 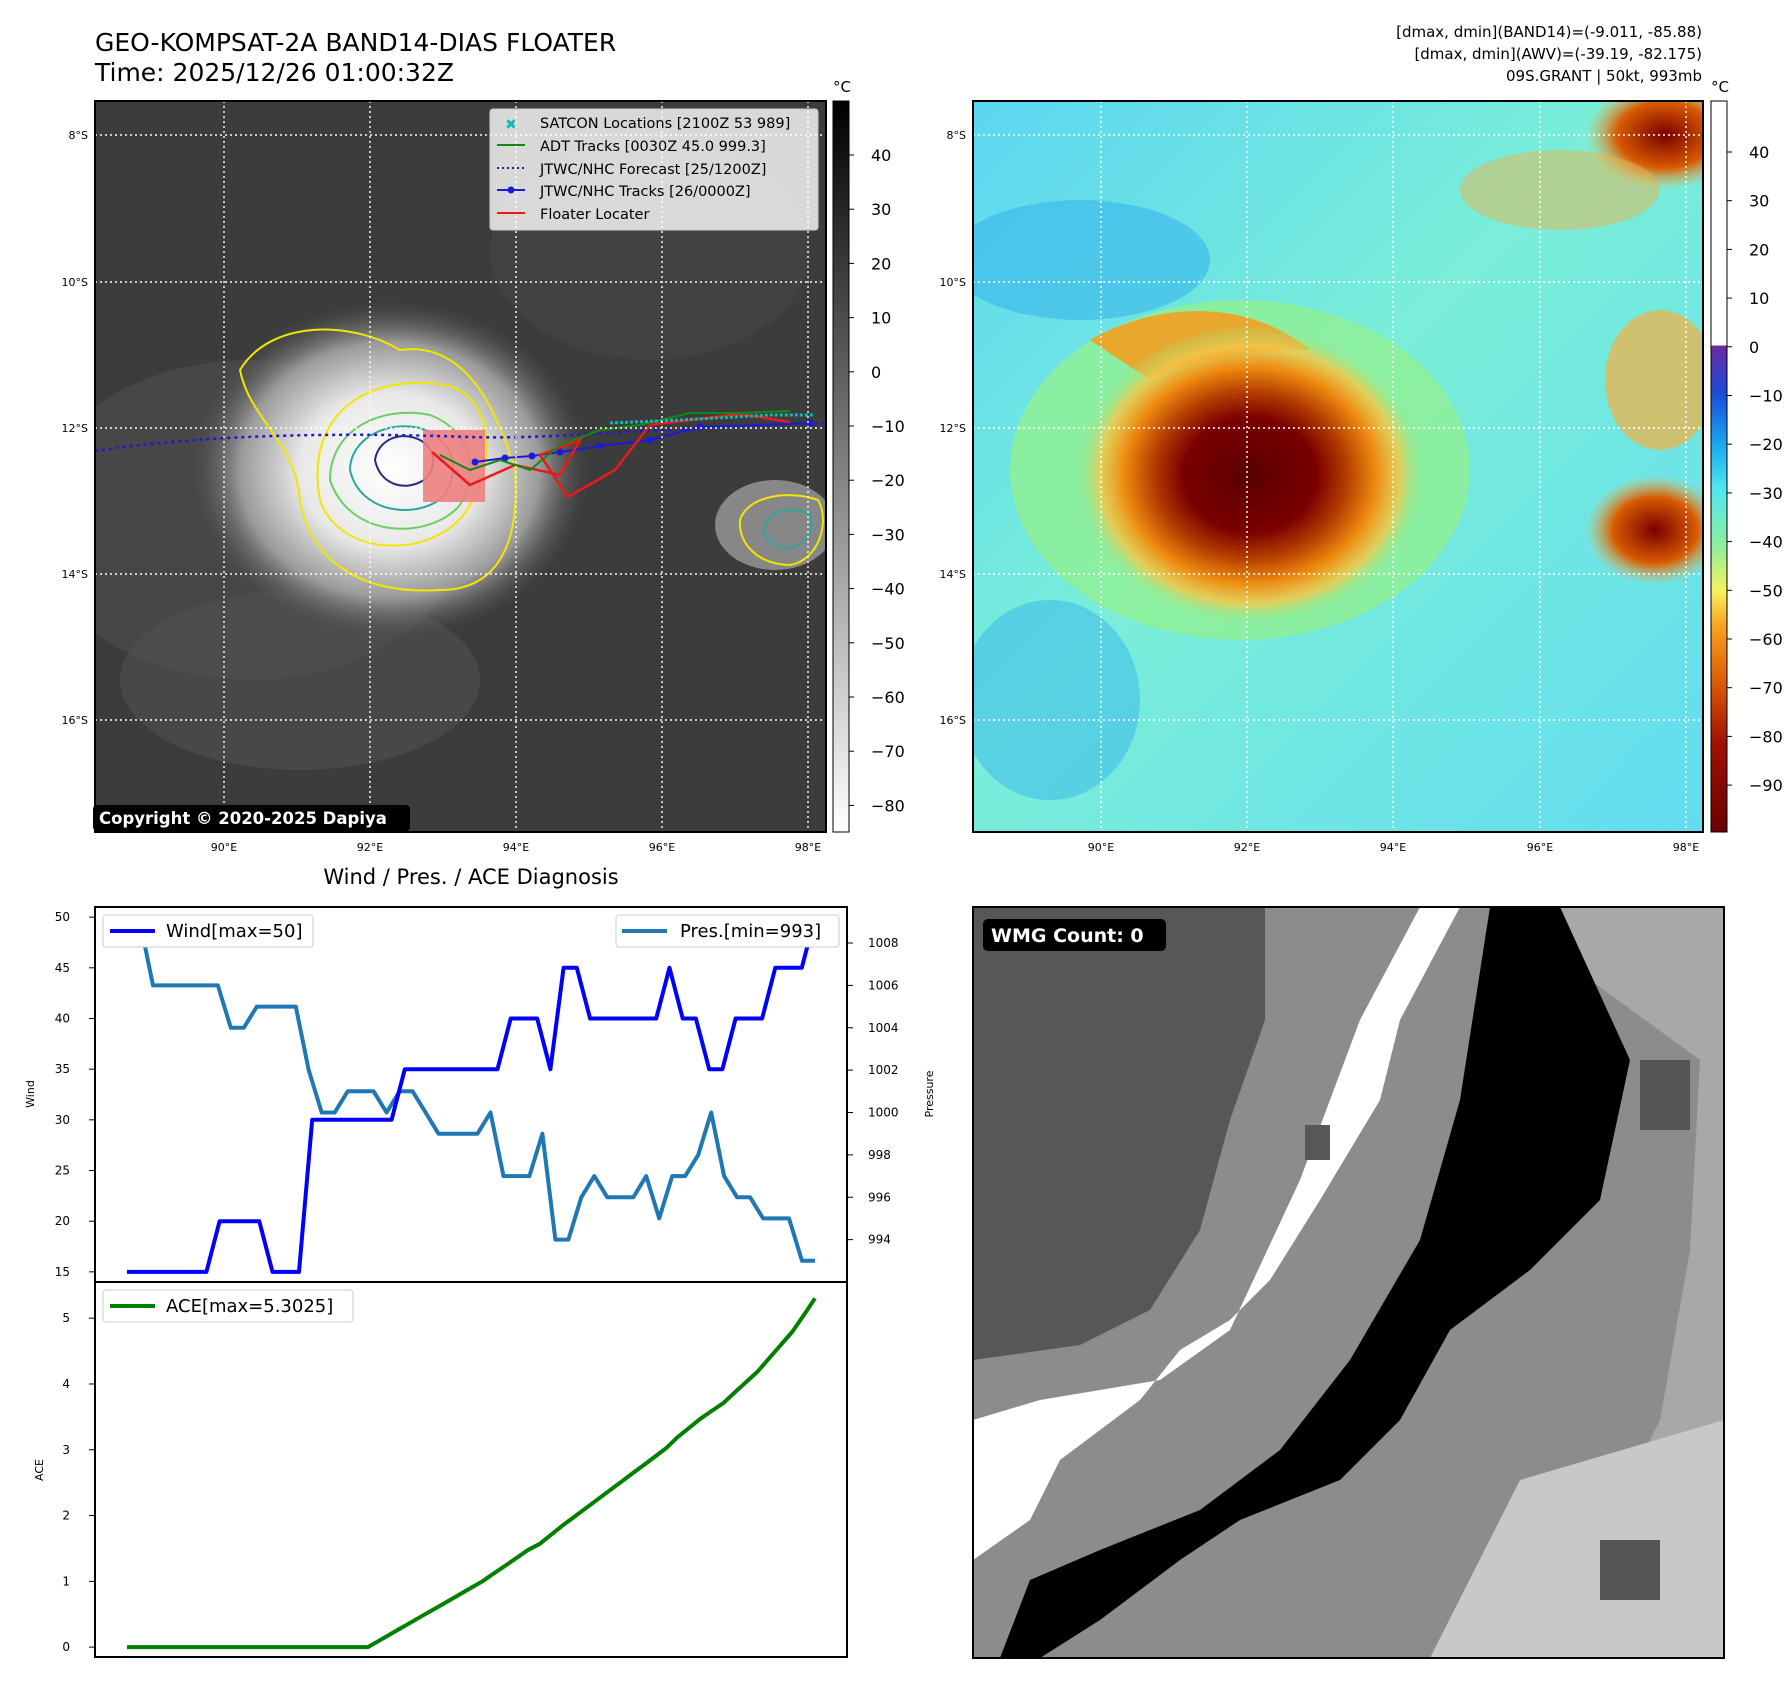 I want to click on ace-plot-frame, so click(x=471, y=1469).